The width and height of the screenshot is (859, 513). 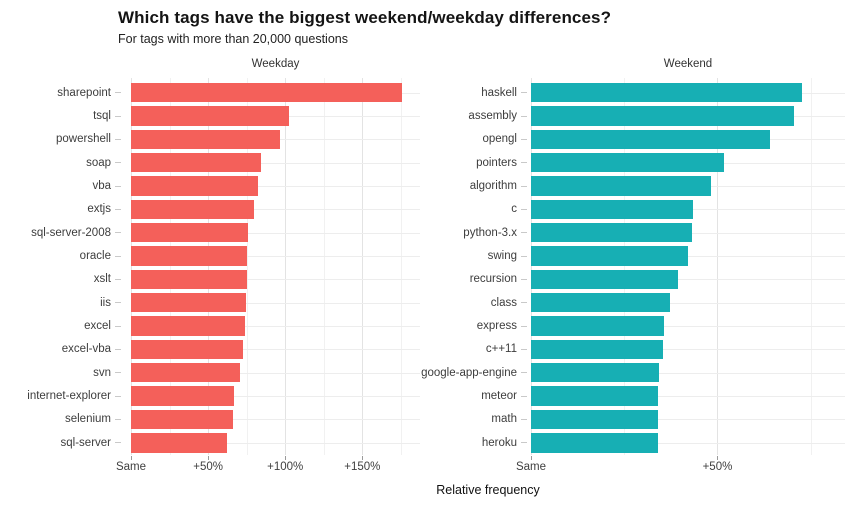 I want to click on y-label-row: internet-explorer, so click(x=65, y=395).